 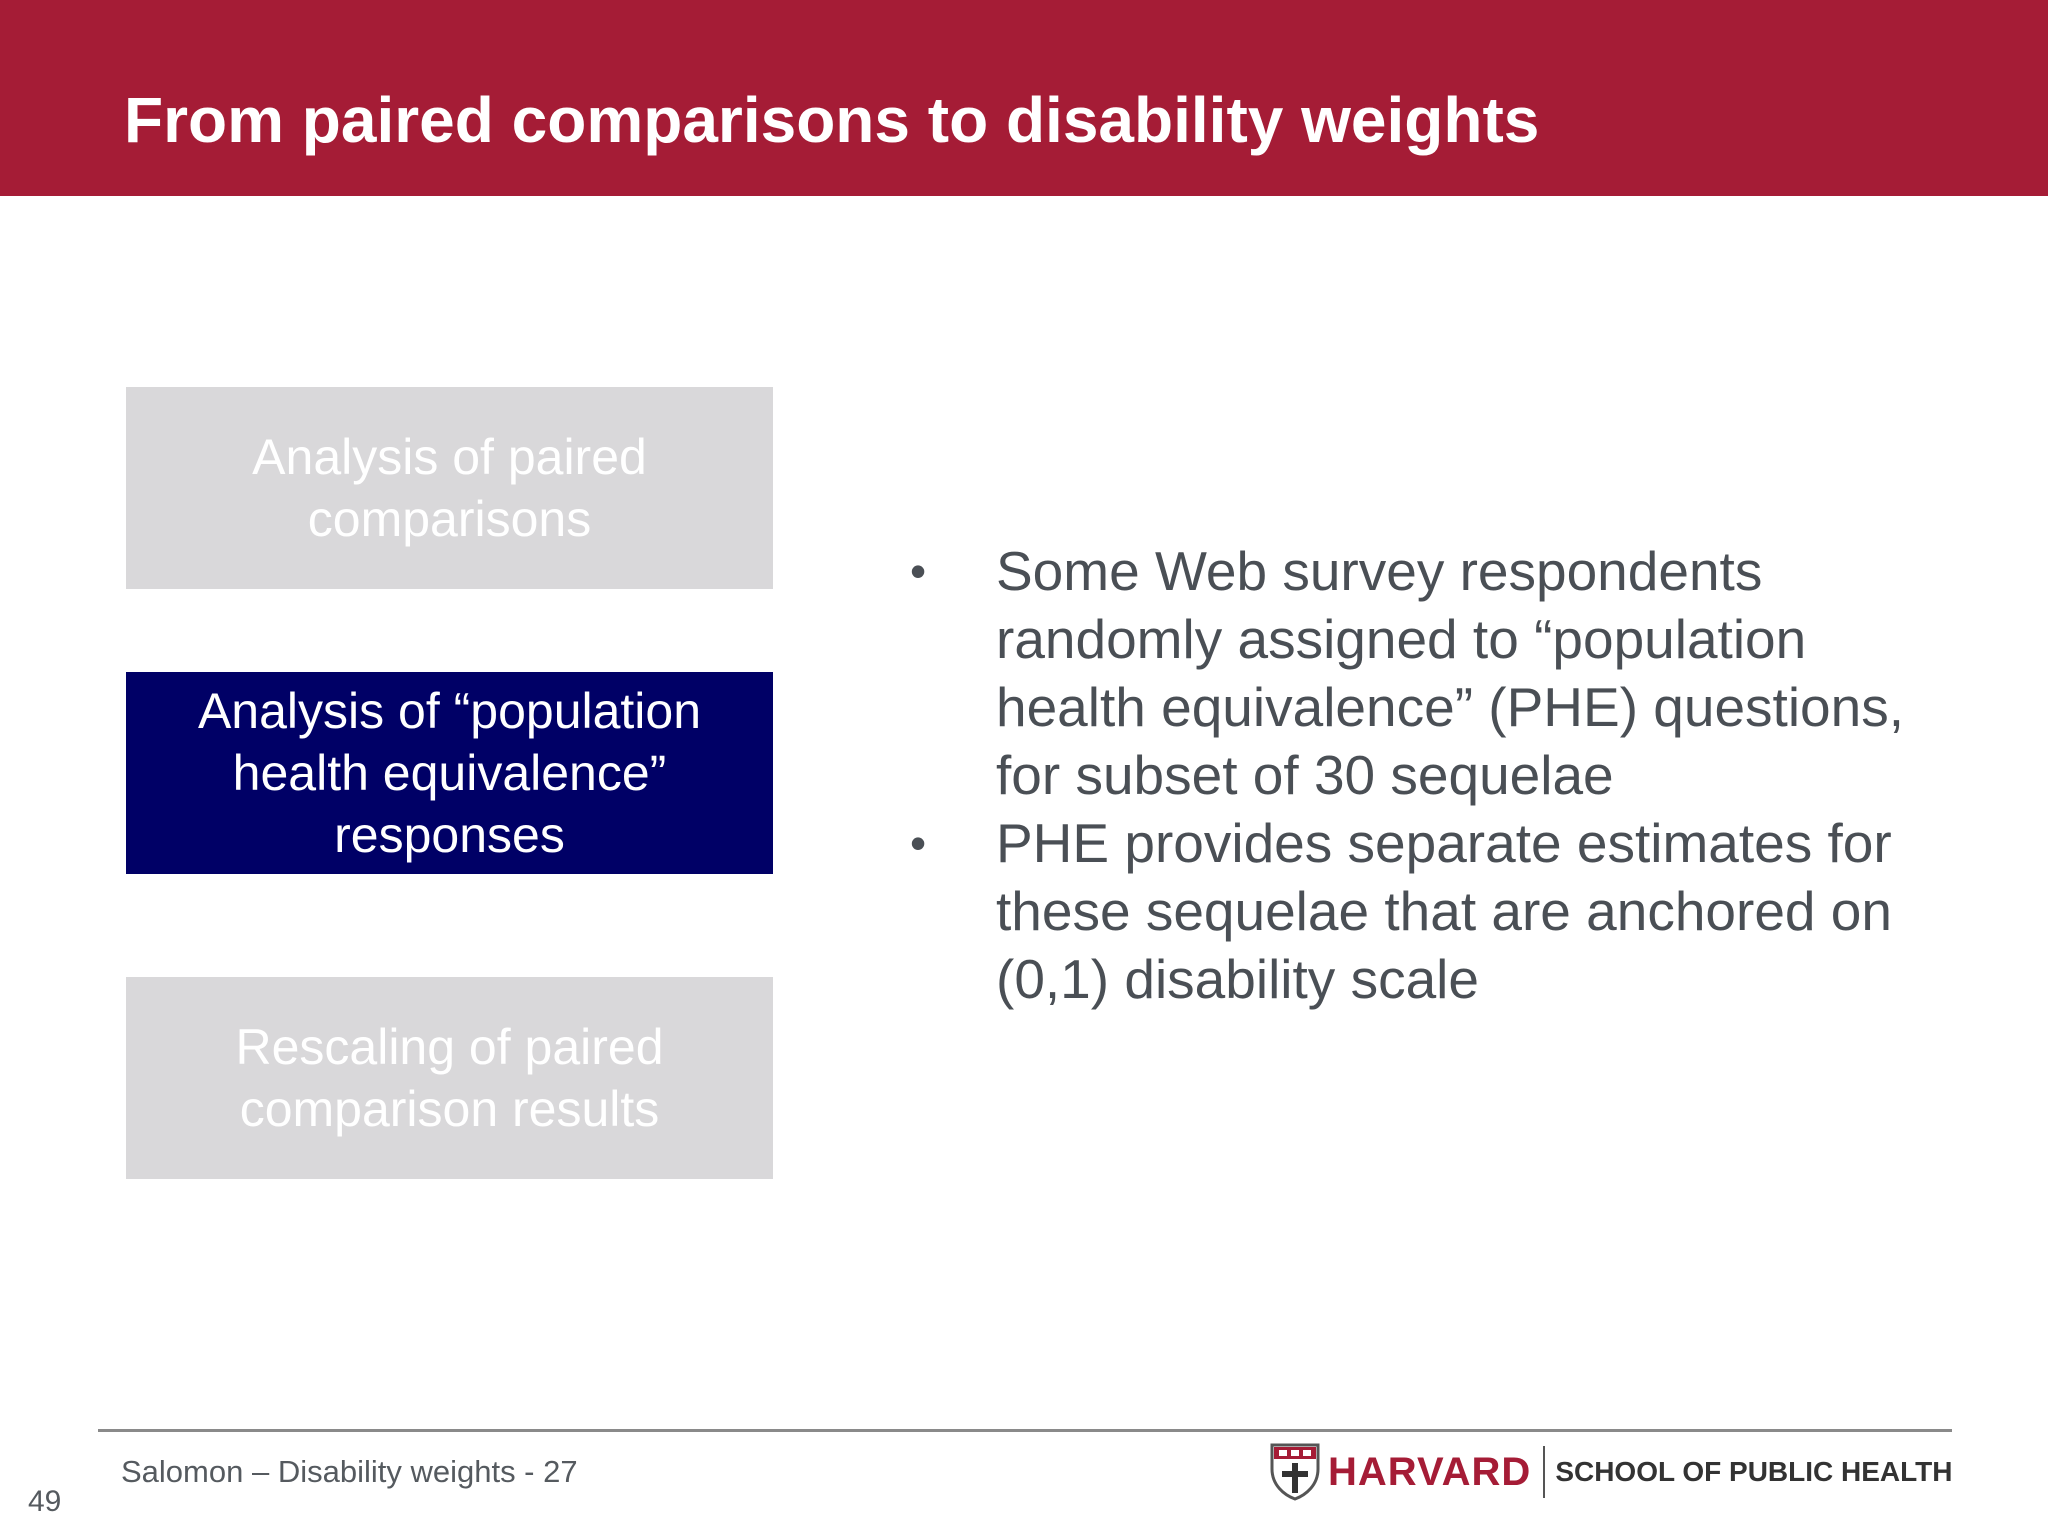 What do you see at coordinates (1025, 1430) in the screenshot?
I see `footer-divider` at bounding box center [1025, 1430].